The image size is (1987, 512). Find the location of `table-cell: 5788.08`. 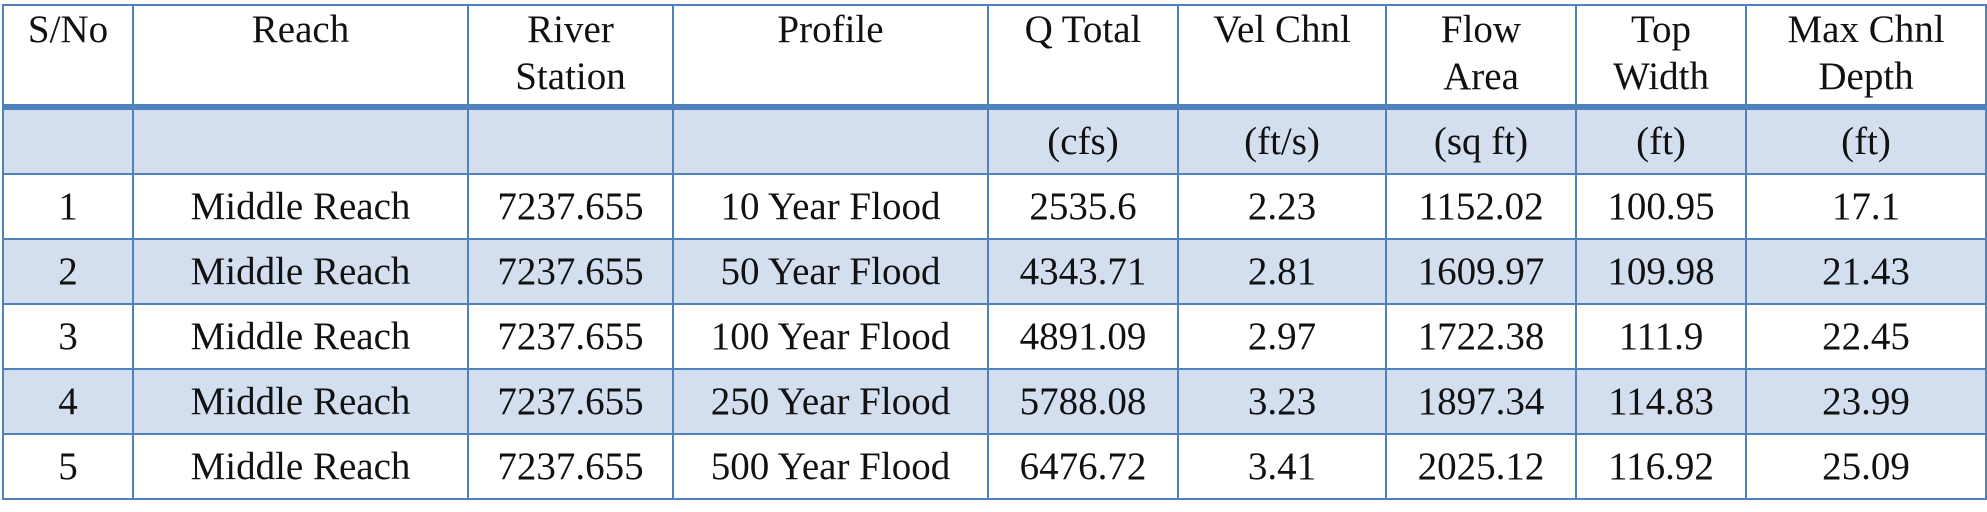

table-cell: 5788.08 is located at coordinates (1083, 401).